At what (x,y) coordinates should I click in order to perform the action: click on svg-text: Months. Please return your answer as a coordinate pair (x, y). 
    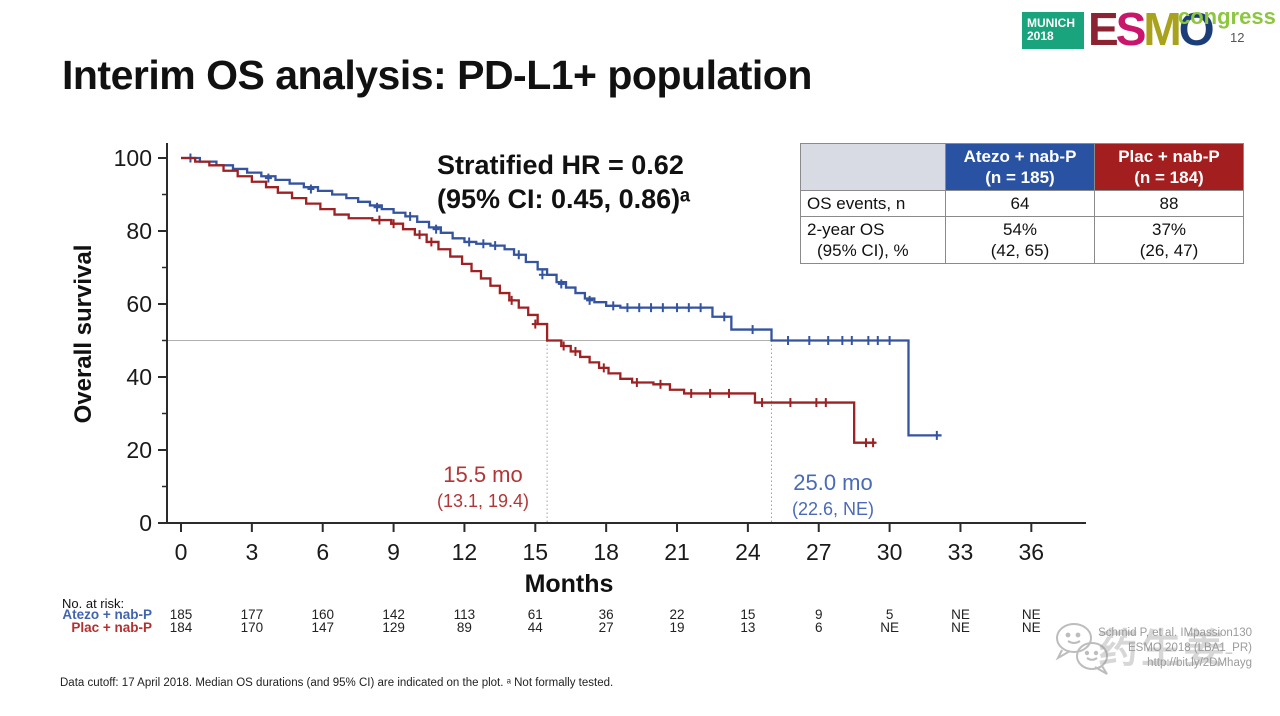
    Looking at the image, I should click on (569, 584).